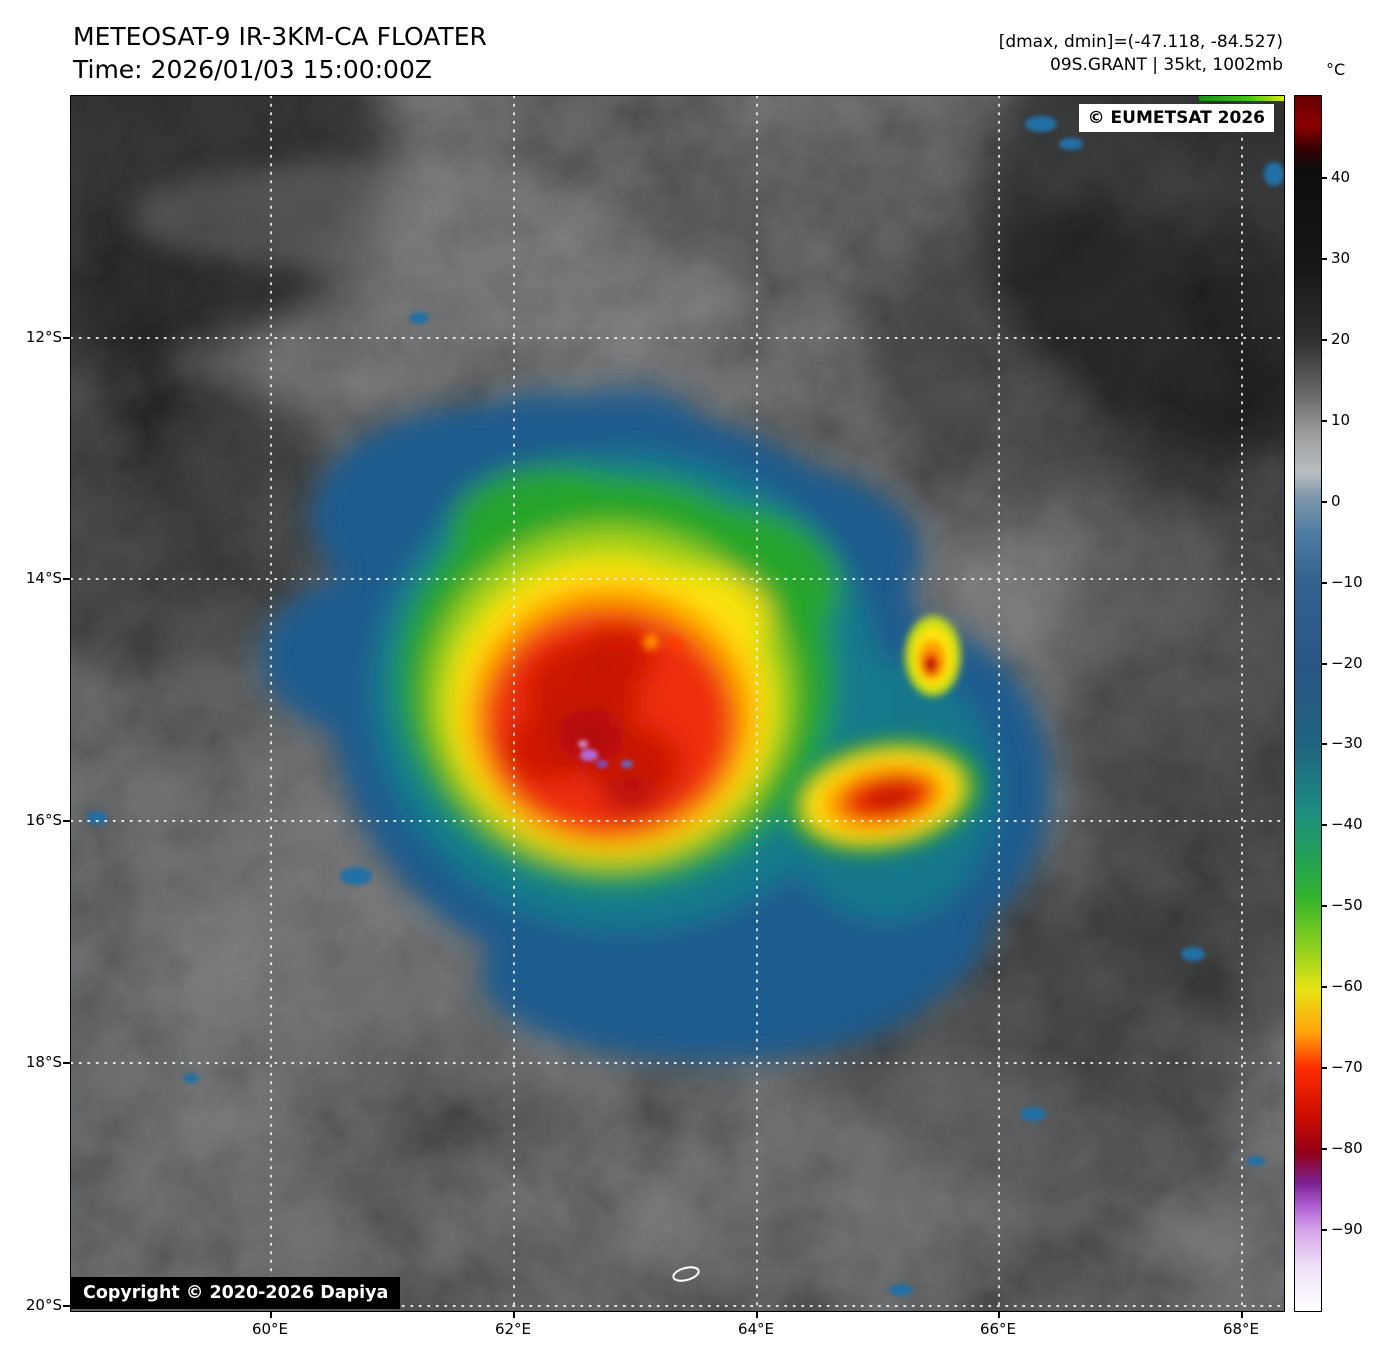 The width and height of the screenshot is (1388, 1359). What do you see at coordinates (1241, 1329) in the screenshot?
I see `lon-axis-label: 68°E` at bounding box center [1241, 1329].